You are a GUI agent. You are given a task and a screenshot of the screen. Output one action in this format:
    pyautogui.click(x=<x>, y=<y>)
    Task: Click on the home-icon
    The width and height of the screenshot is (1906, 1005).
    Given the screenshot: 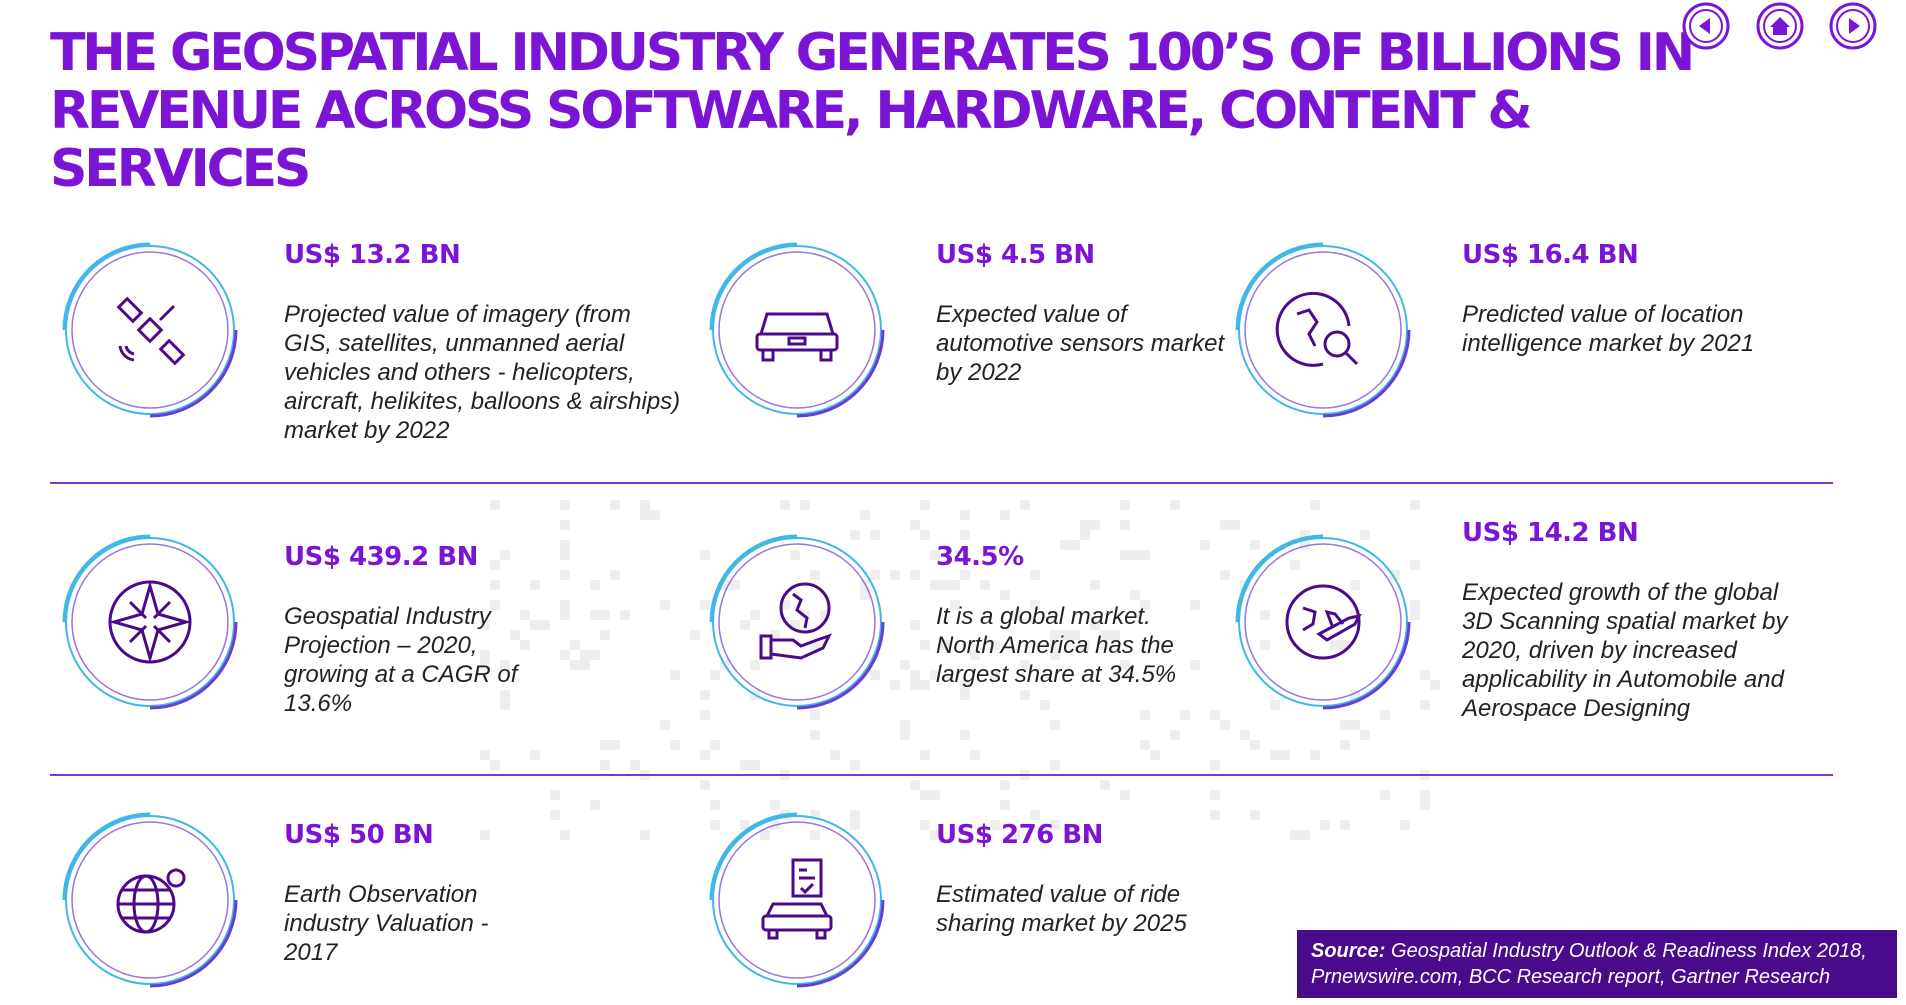 What is the action you would take?
    pyautogui.click(x=1780, y=26)
    